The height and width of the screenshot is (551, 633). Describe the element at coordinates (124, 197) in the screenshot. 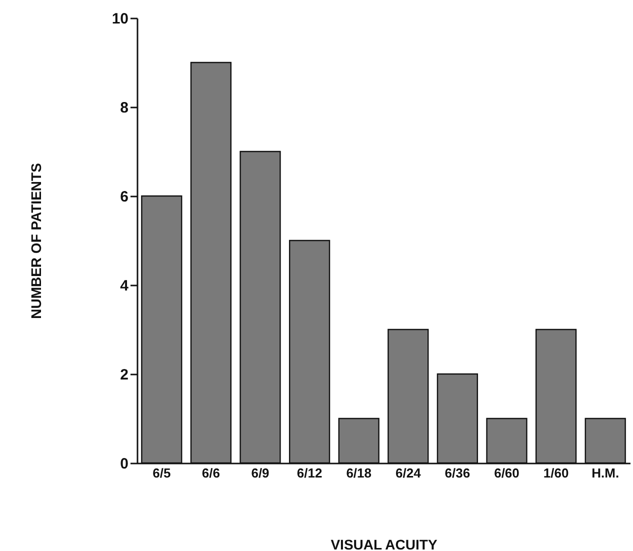

I see `y-tick-label: 6` at that location.